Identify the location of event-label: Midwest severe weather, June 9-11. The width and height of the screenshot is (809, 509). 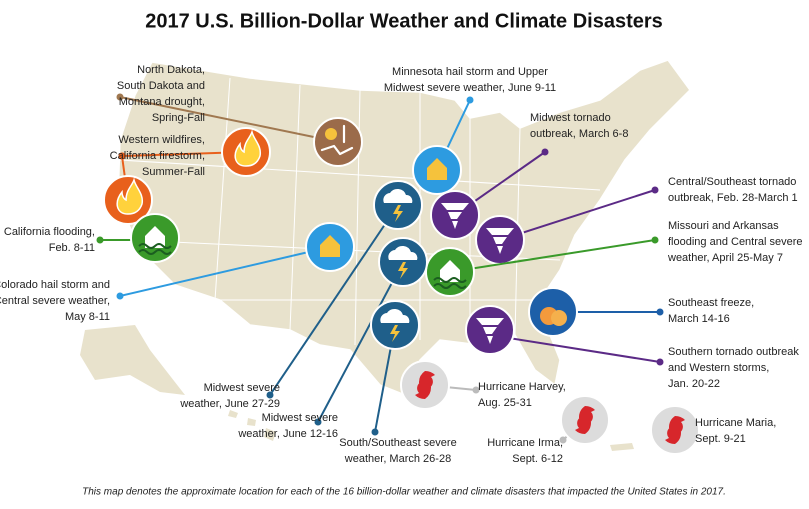
(470, 88).